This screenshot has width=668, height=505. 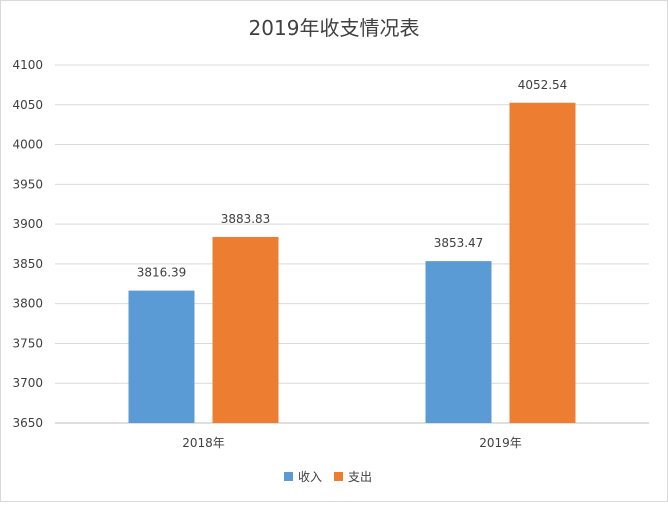 What do you see at coordinates (203, 443) in the screenshot?
I see `x-tick-label: 2018年` at bounding box center [203, 443].